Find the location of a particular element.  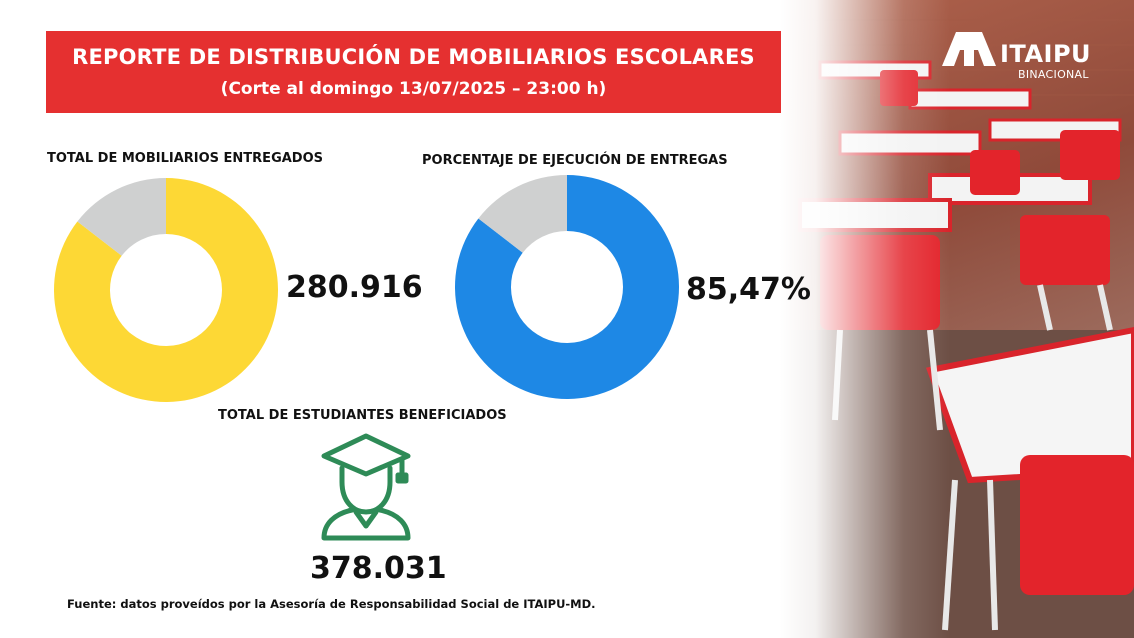

students-value: 378.031 is located at coordinates (378, 568).